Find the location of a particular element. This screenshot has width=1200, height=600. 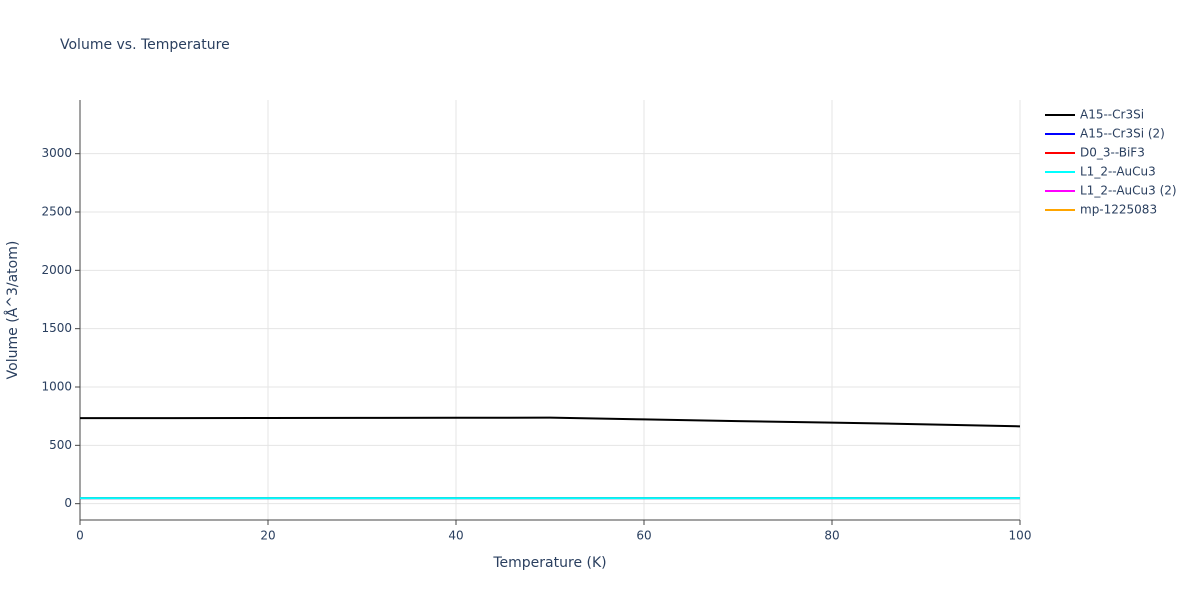

x-tick-label: 40 is located at coordinates (455, 536).